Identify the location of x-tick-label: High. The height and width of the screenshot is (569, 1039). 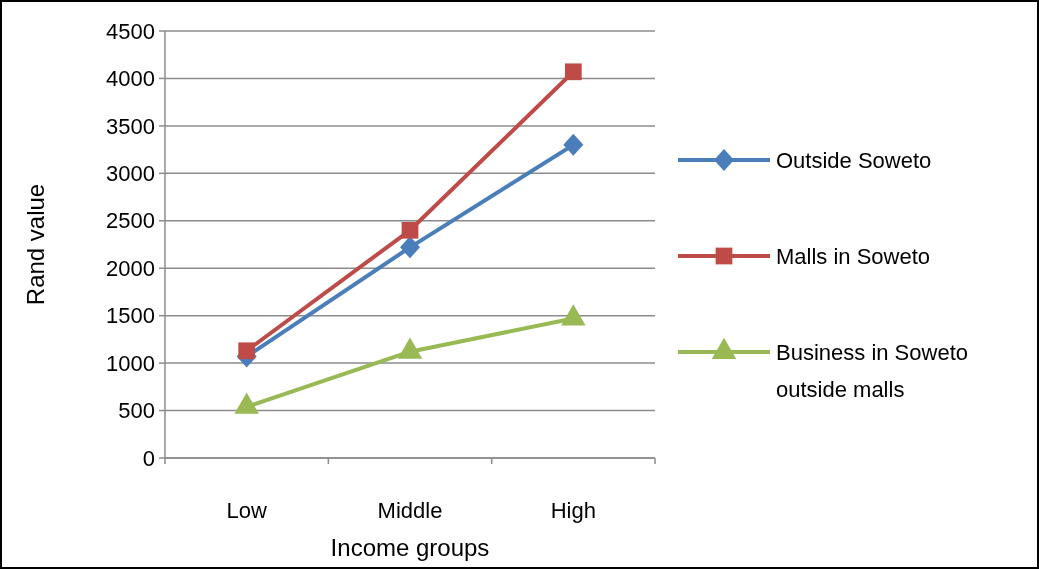
(573, 510).